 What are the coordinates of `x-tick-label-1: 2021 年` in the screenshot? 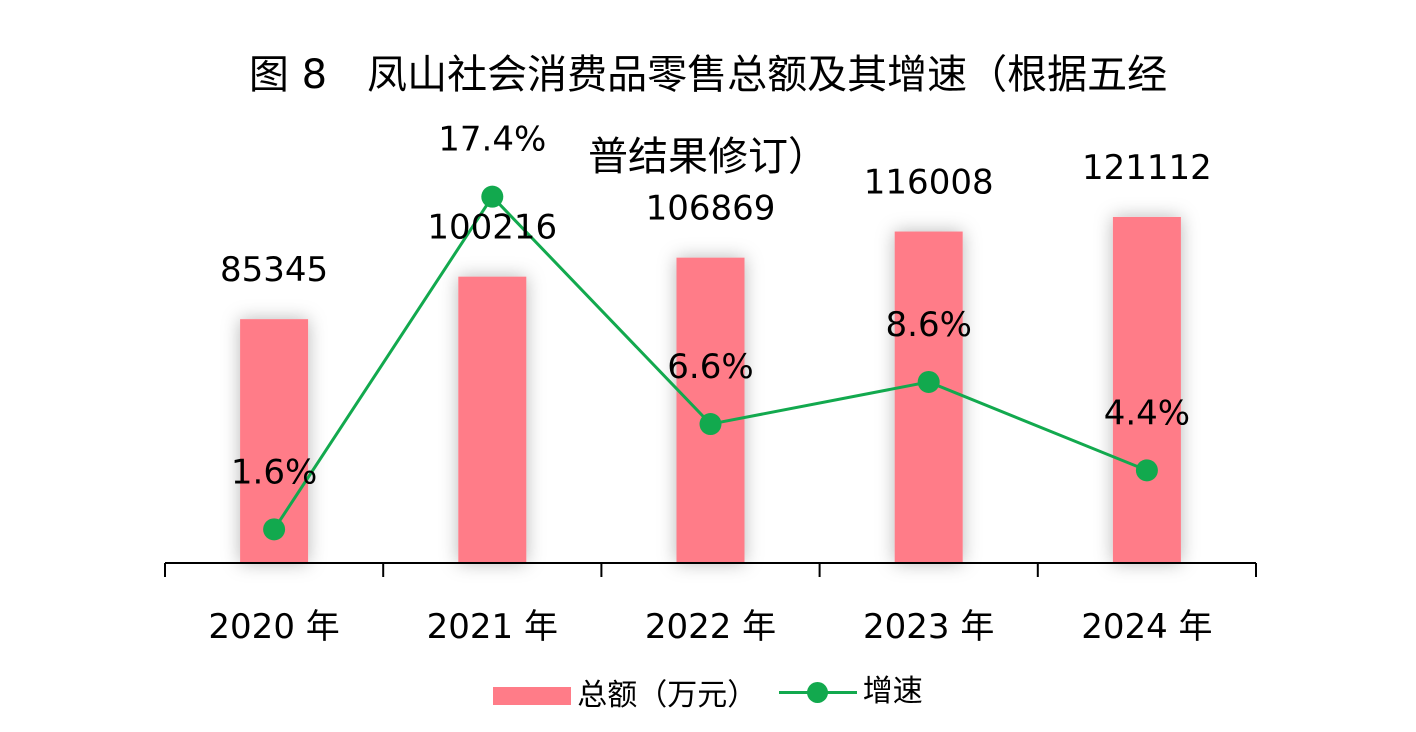 It's located at (492, 627).